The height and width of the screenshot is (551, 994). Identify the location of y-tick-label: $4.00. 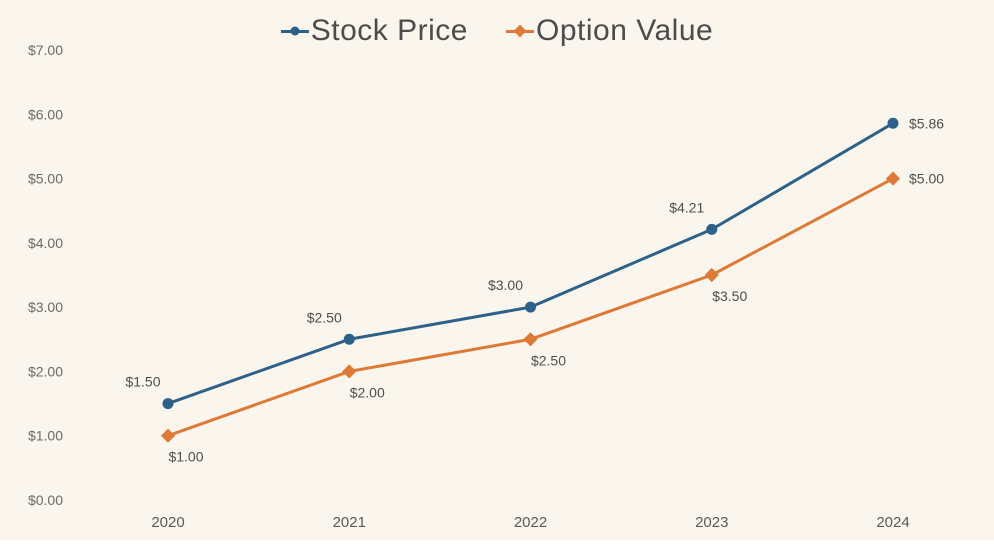
(45, 243).